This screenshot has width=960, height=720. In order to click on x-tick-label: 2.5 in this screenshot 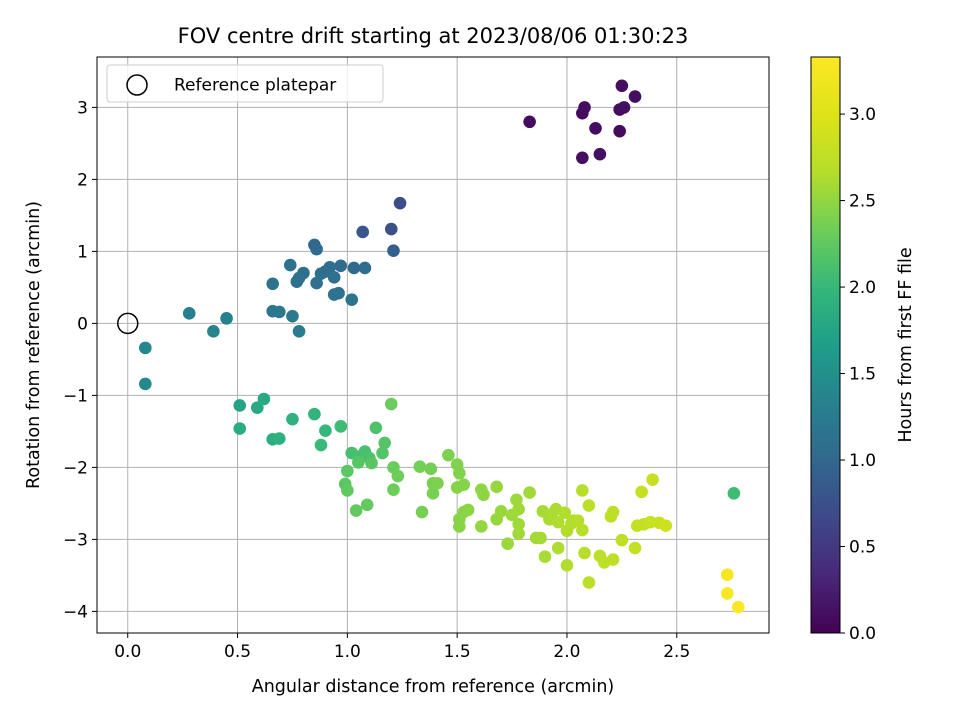, I will do `click(676, 652)`.